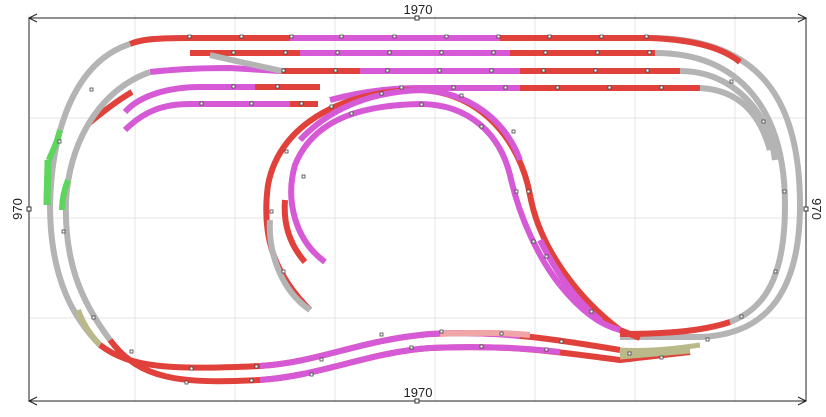 The image size is (826, 417). I want to click on dimension-top-label: 1970, so click(418, 9).